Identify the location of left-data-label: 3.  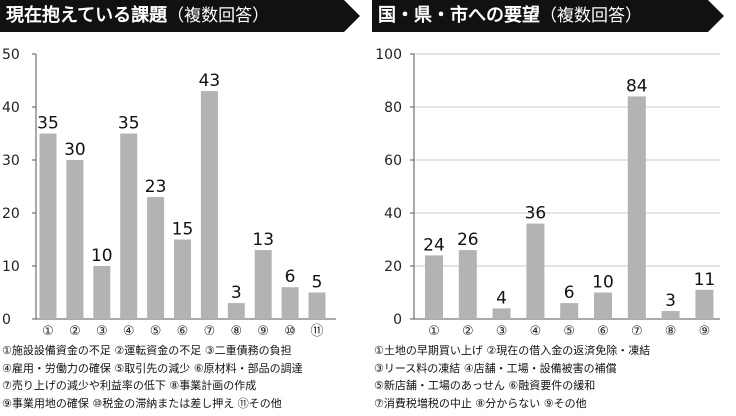
(236, 293).